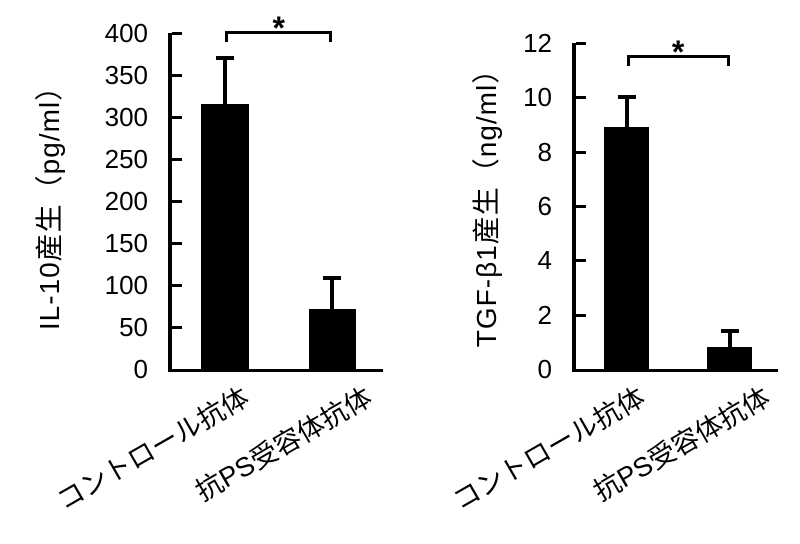  I want to click on y-tick-label: 400, so click(126, 33).